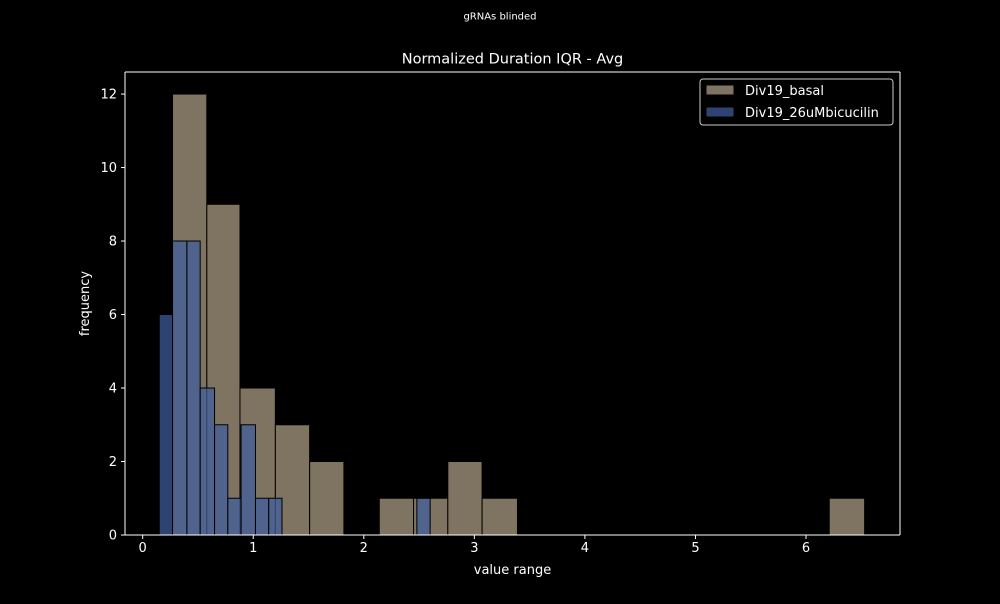 The image size is (1000, 604). I want to click on x-tick-label: 6, so click(806, 548).